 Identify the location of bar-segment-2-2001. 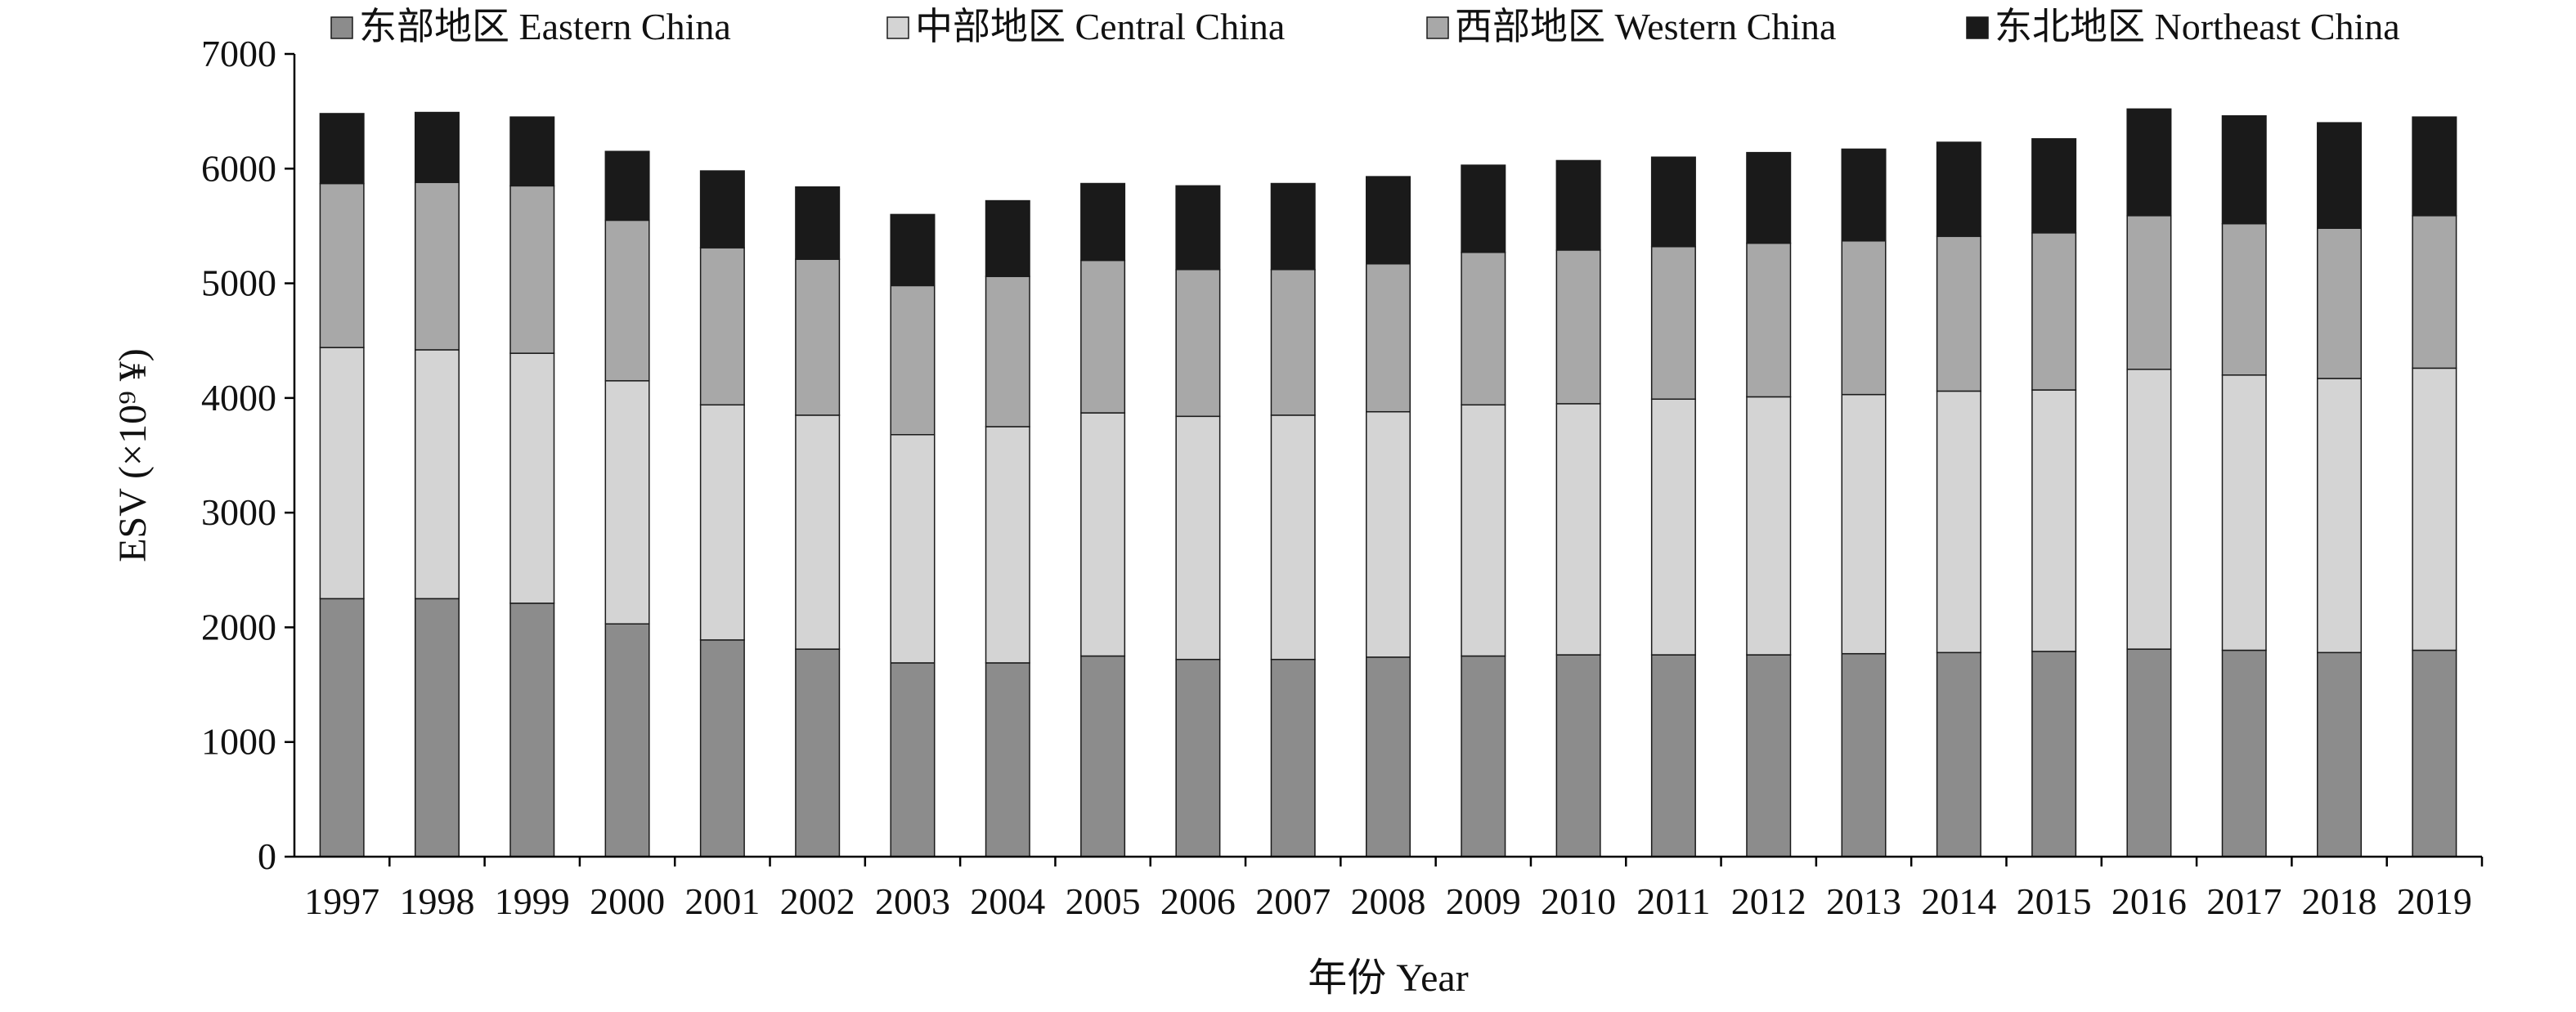
(722, 522).